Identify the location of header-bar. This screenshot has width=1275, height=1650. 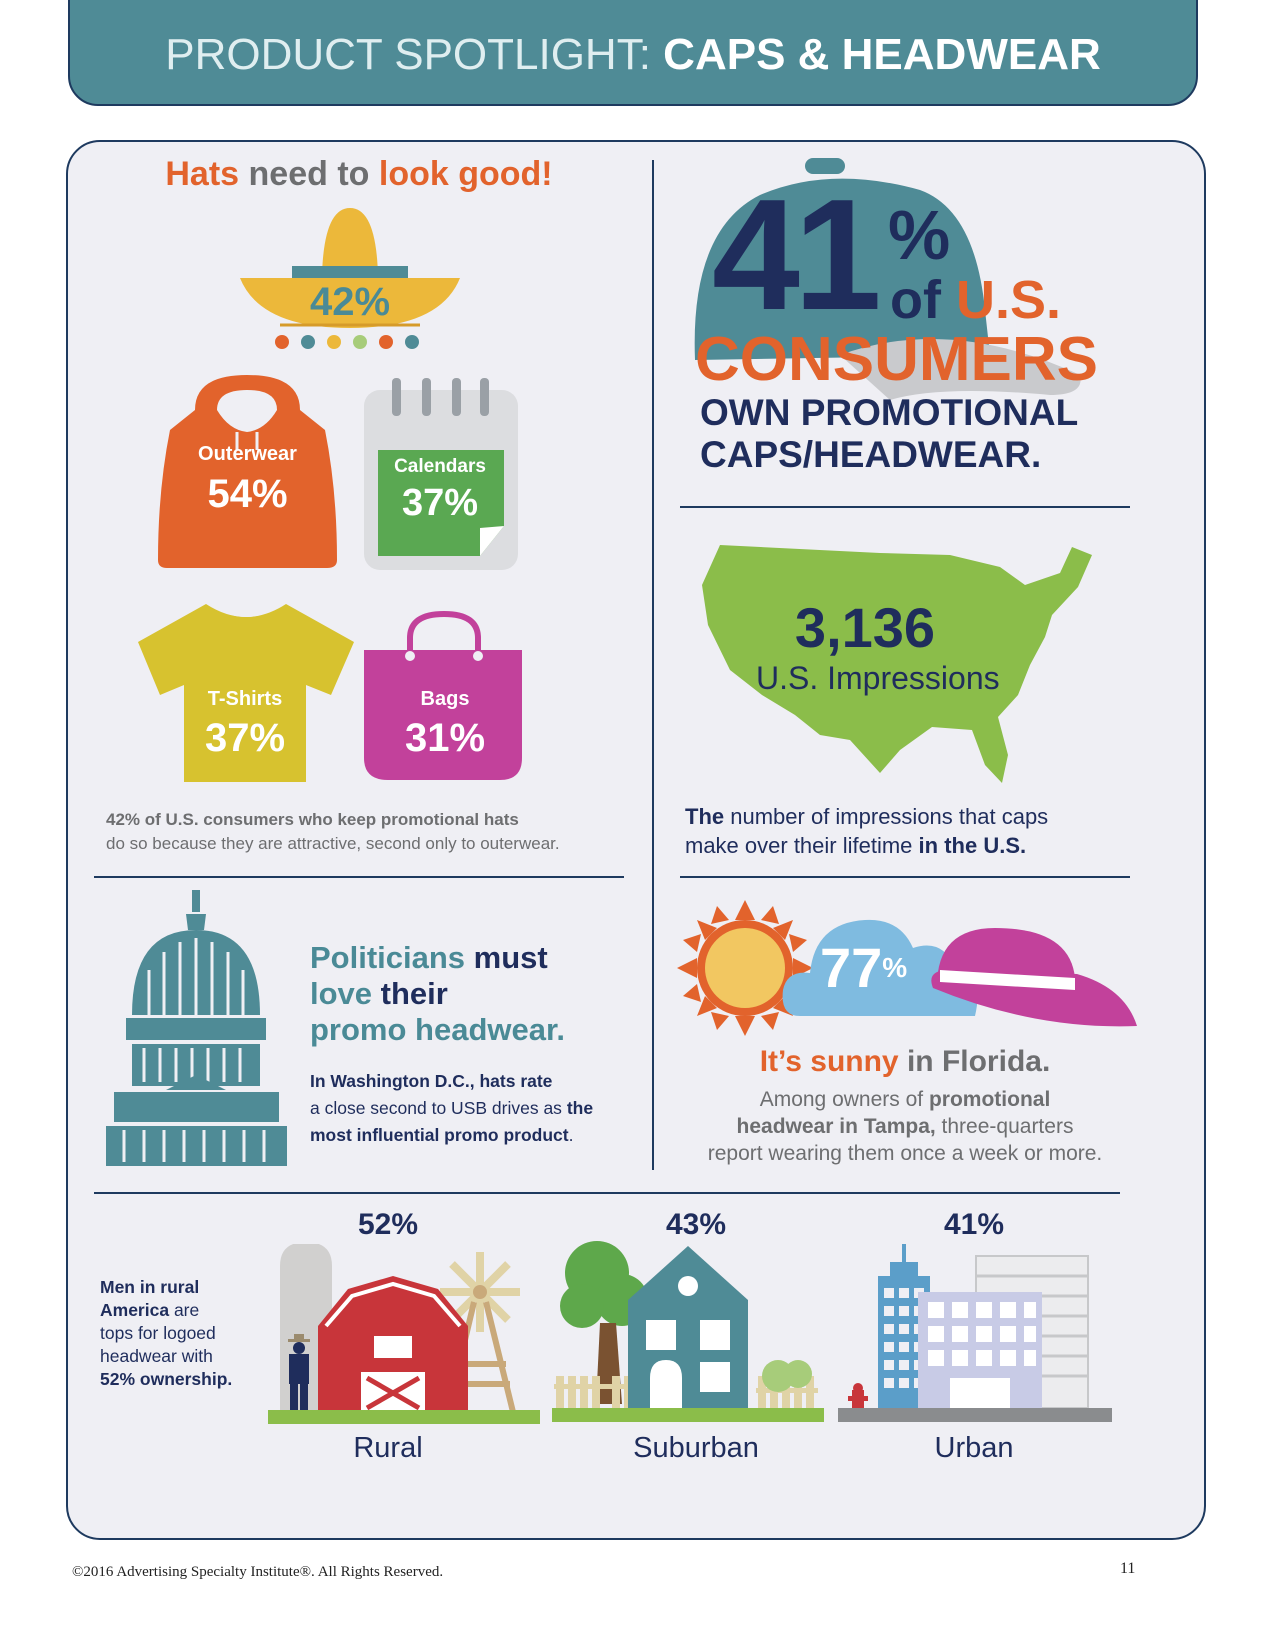
(633, 53).